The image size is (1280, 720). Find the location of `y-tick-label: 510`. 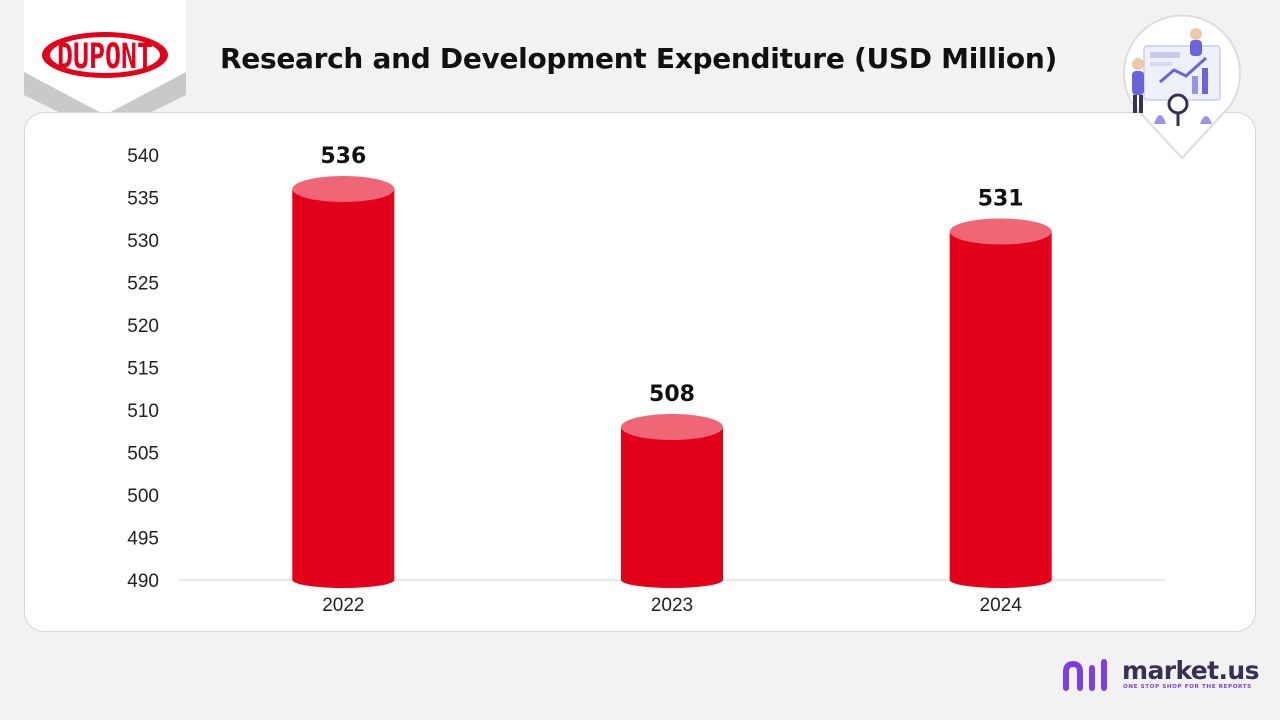

y-tick-label: 510 is located at coordinates (143, 411).